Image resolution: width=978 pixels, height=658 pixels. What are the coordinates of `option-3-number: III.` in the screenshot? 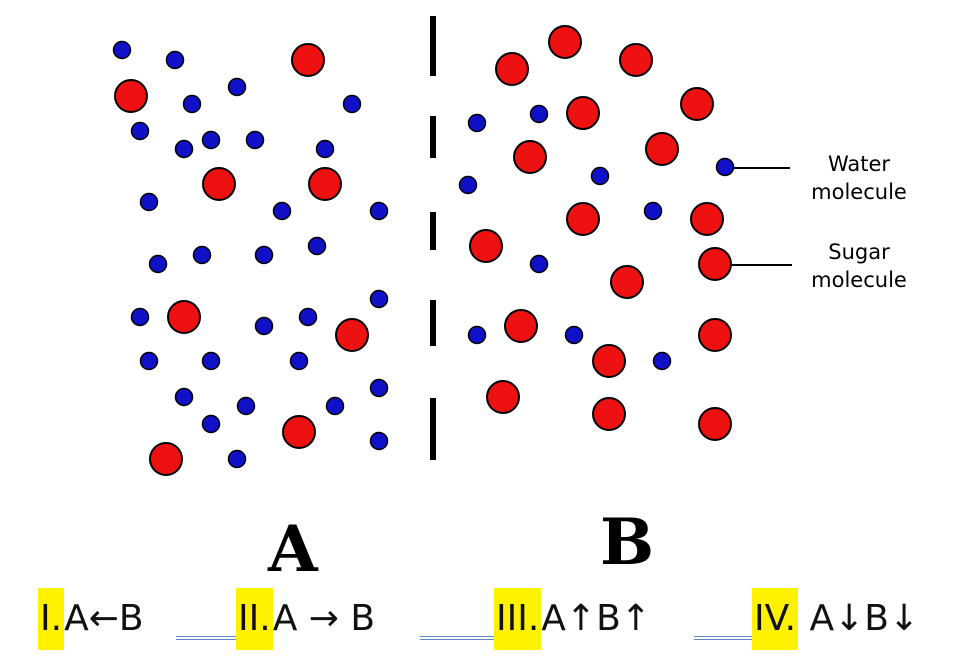 It's located at (518, 619).